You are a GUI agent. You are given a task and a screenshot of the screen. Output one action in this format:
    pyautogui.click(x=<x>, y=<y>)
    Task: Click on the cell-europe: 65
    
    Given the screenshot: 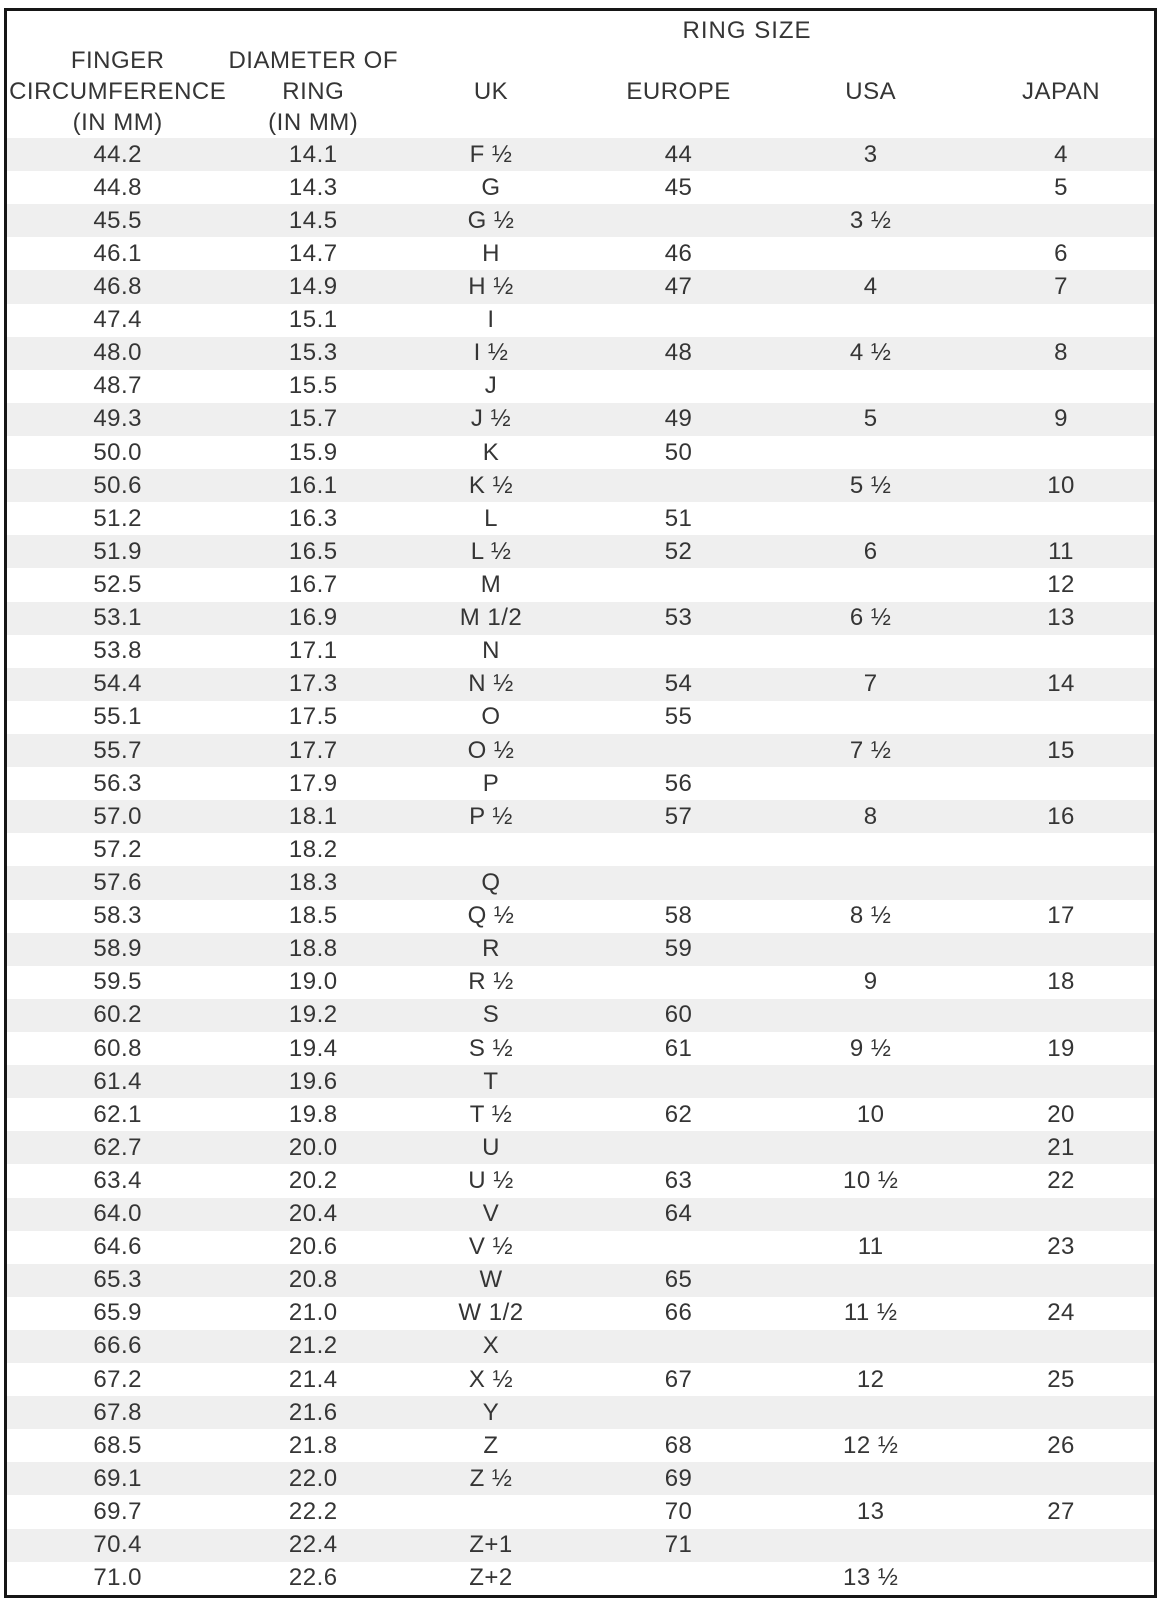 What is the action you would take?
    pyautogui.click(x=678, y=1280)
    